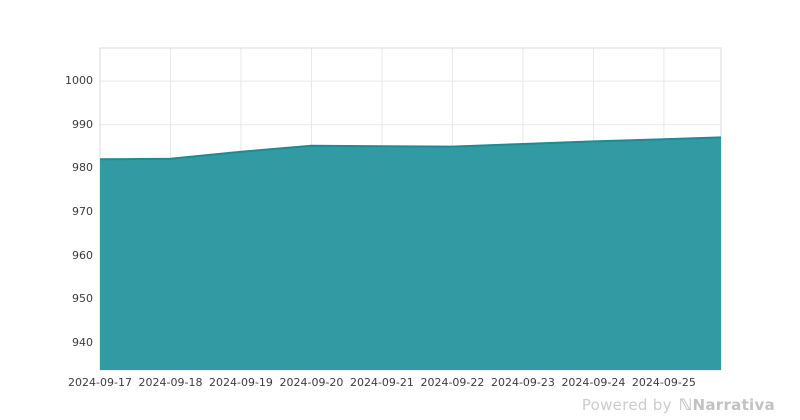 Image resolution: width=800 pixels, height=420 pixels. I want to click on x-tick-label: 2024-09-22, so click(452, 382).